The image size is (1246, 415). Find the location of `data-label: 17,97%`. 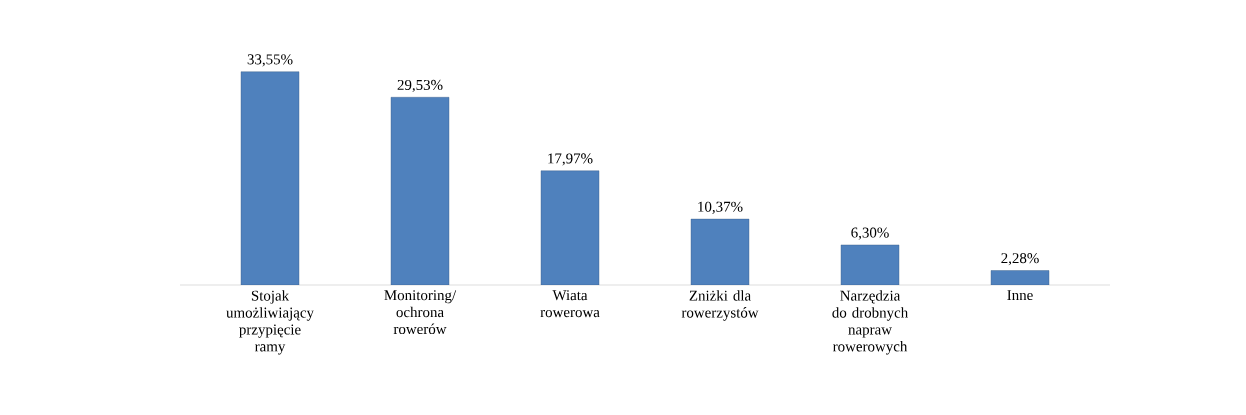

data-label: 17,97% is located at coordinates (570, 159).